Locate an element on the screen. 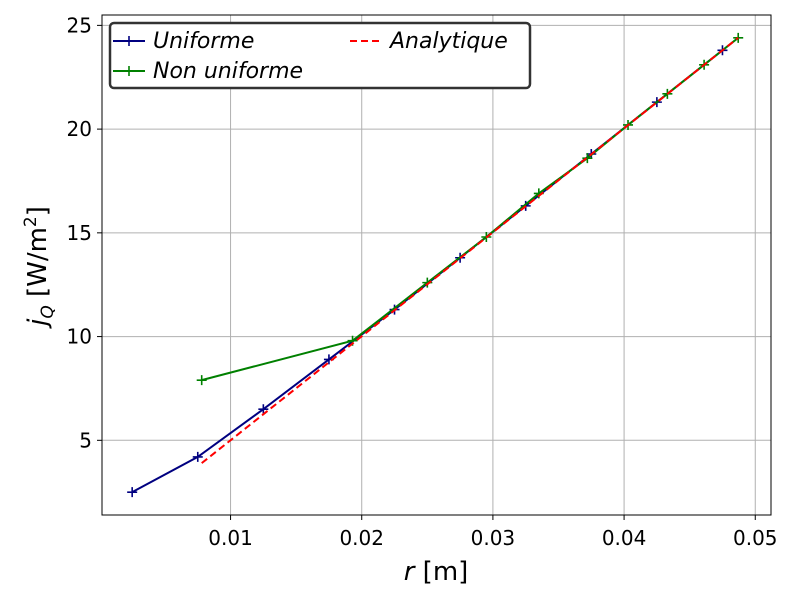 The image size is (800, 600). x-tick-label: 0.02 is located at coordinates (361, 538).